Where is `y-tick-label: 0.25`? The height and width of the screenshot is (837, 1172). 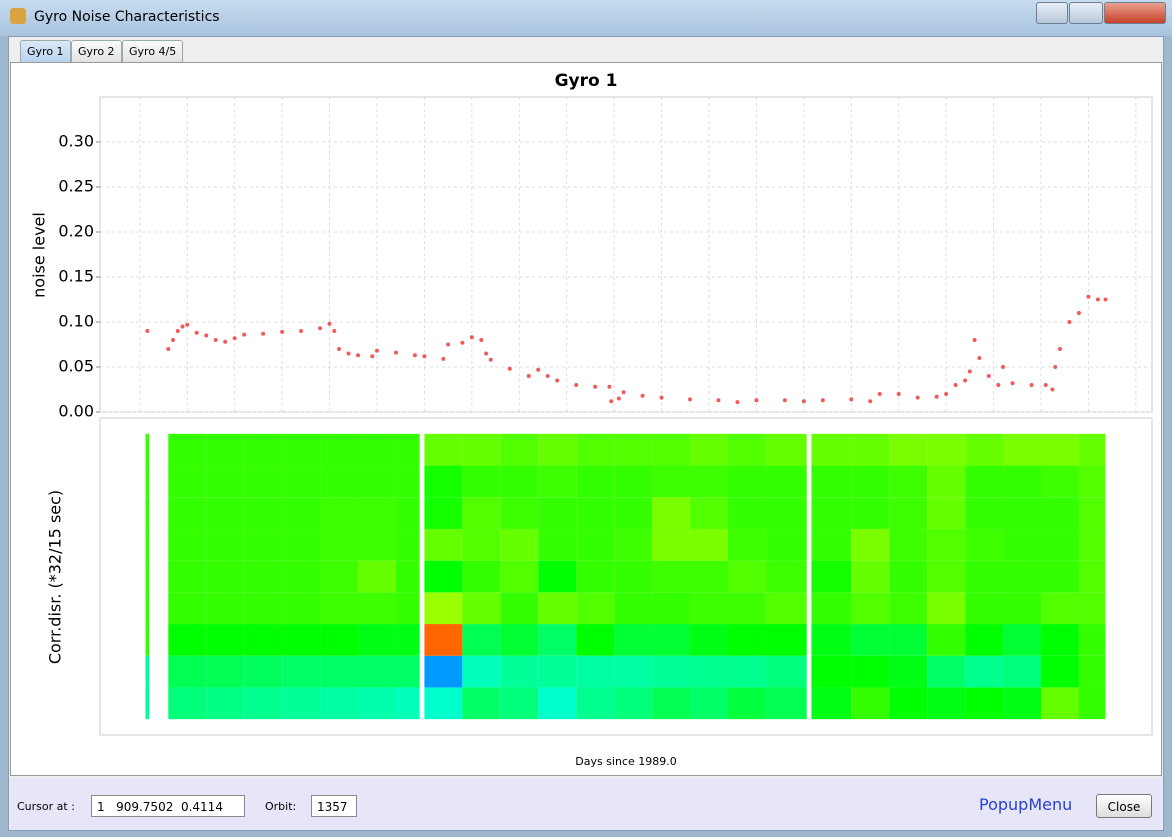 y-tick-label: 0.25 is located at coordinates (76, 186).